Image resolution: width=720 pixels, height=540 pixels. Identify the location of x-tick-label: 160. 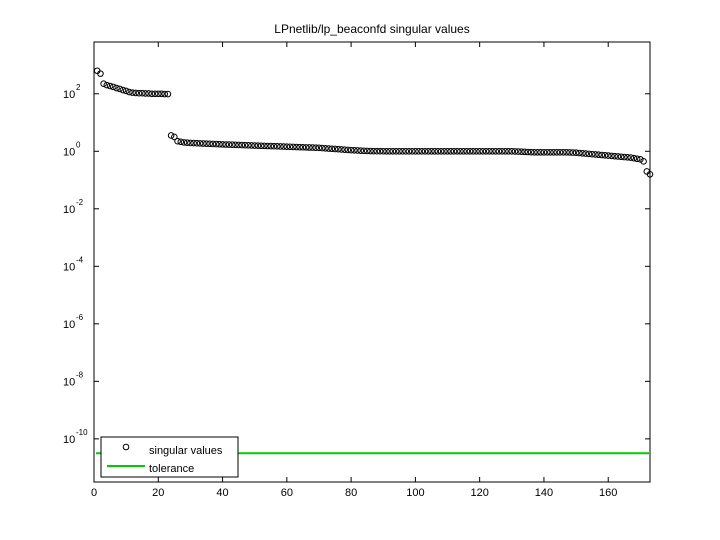
(608, 493).